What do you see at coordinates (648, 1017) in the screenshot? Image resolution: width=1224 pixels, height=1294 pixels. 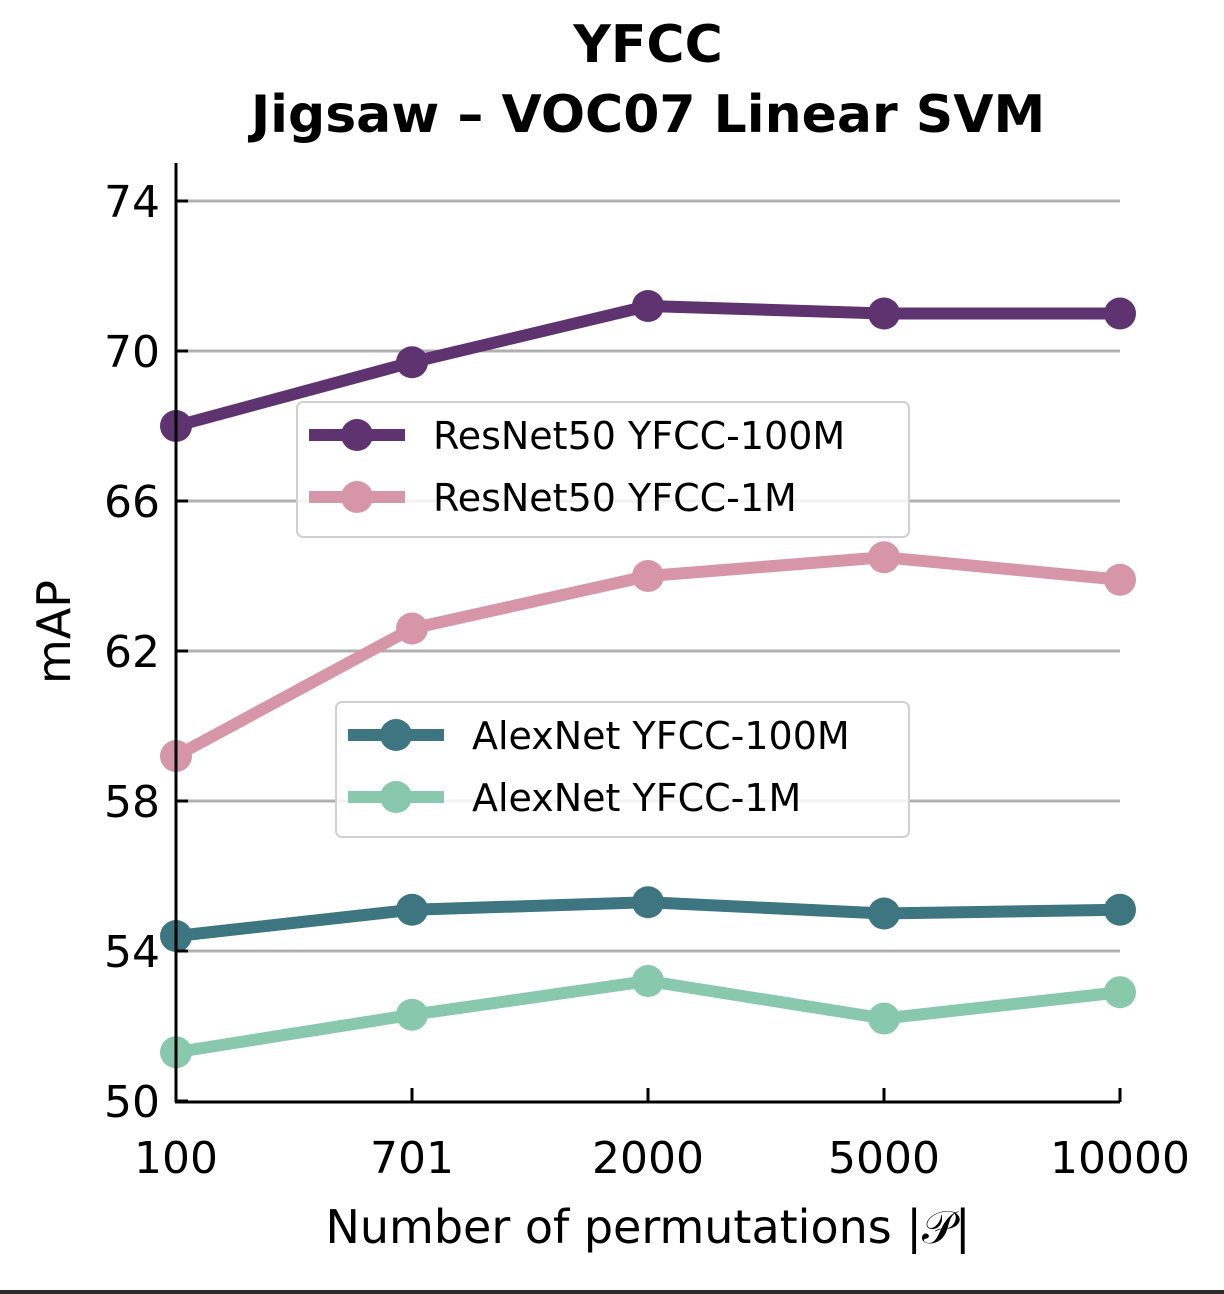 I see `series-alexnet-yfcc-1m` at bounding box center [648, 1017].